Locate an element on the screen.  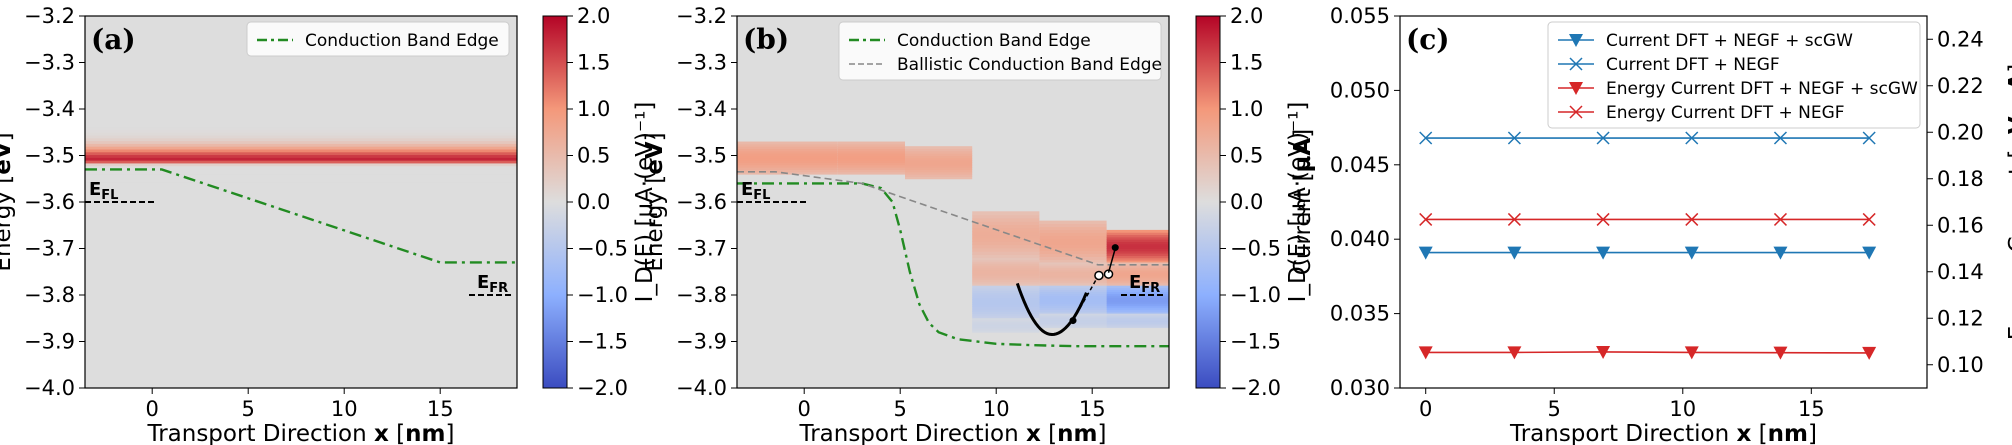
colorbar-tick-label: −2.0 is located at coordinates (602, 388).